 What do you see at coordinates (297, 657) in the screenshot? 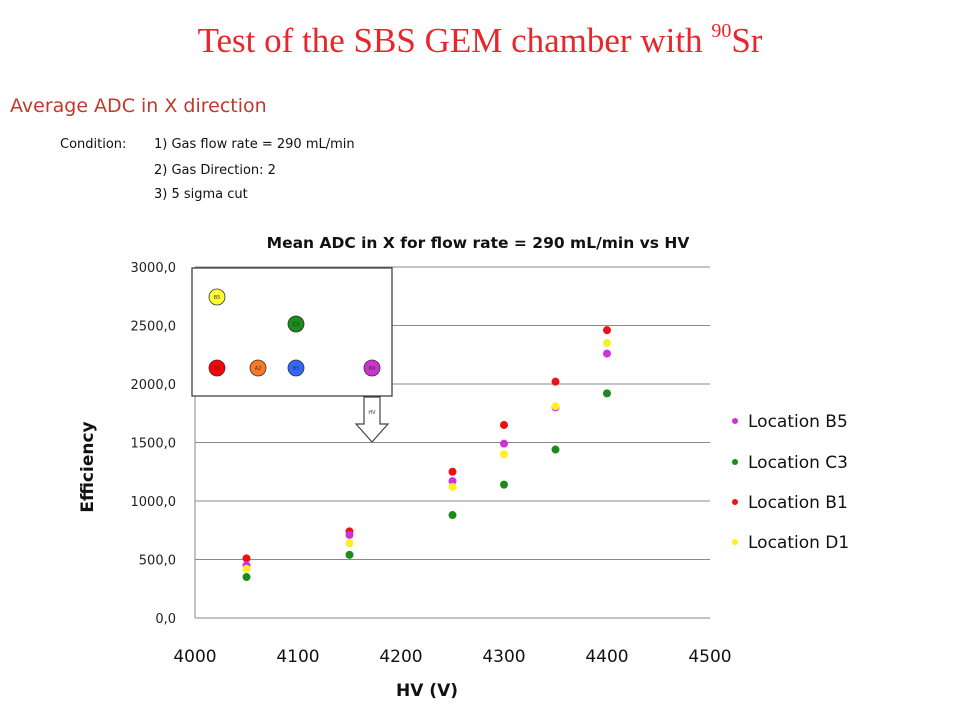
I see `x-tick-label: 4100` at bounding box center [297, 657].